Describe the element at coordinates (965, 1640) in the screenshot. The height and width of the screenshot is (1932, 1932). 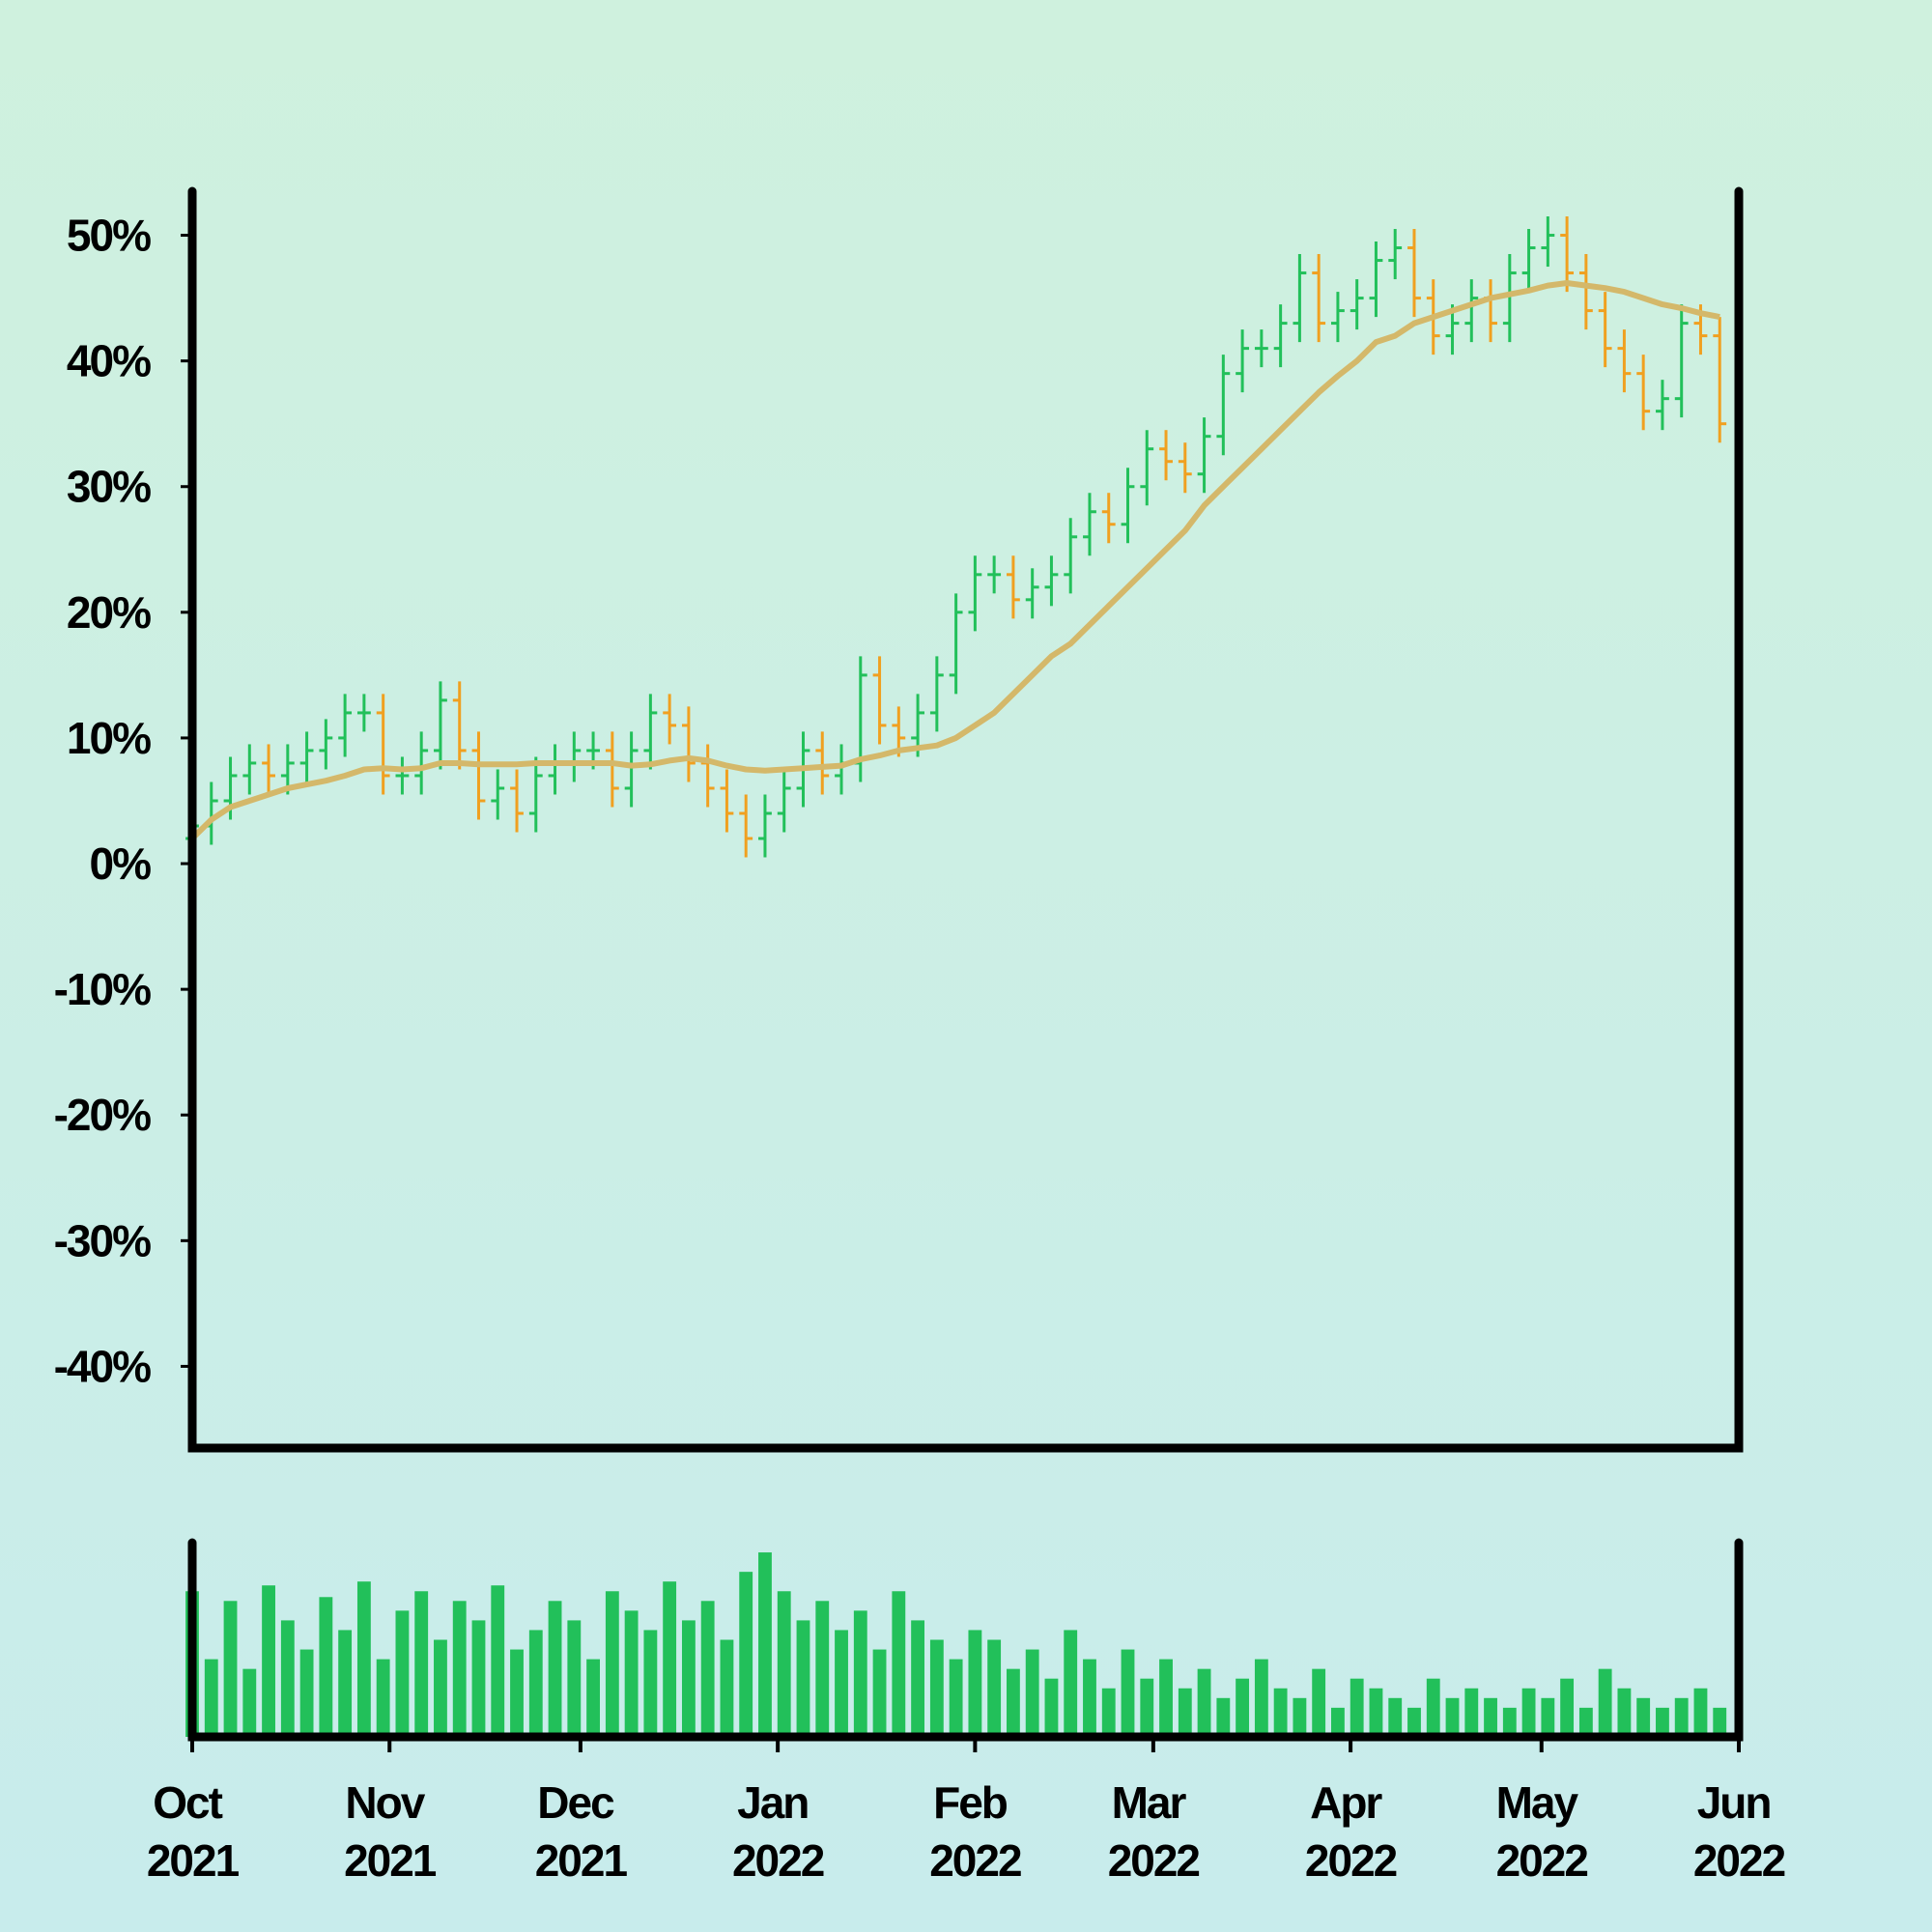
I see `axis-frame` at that location.